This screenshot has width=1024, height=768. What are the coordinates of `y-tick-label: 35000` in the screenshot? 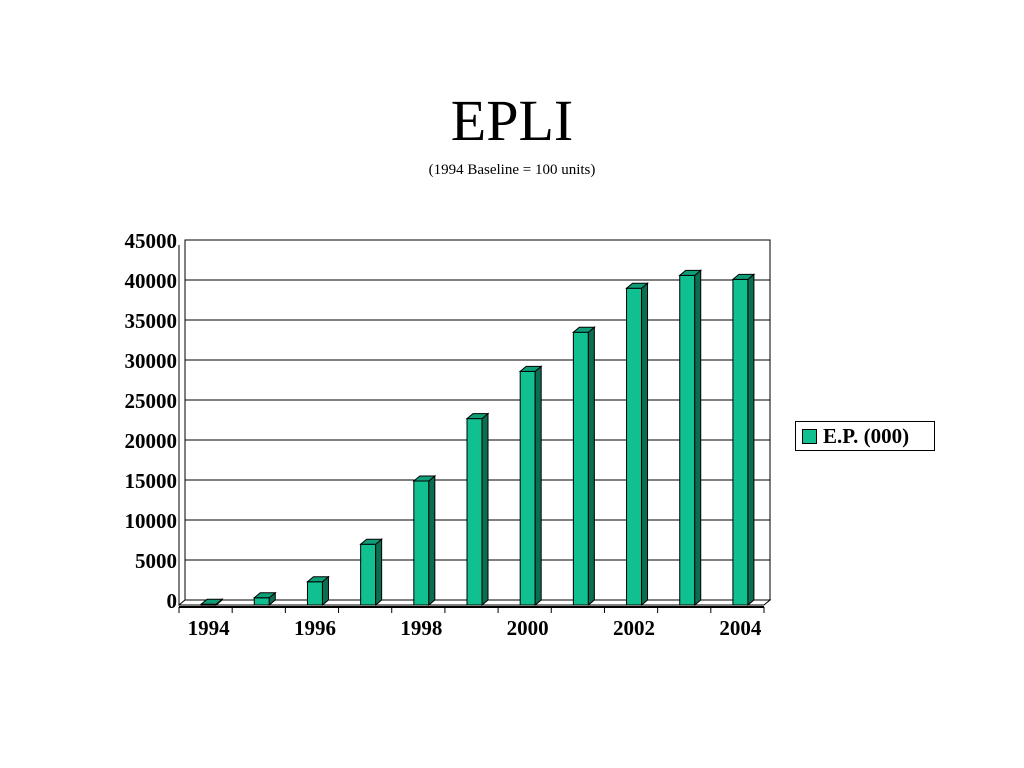 It's located at (151, 321).